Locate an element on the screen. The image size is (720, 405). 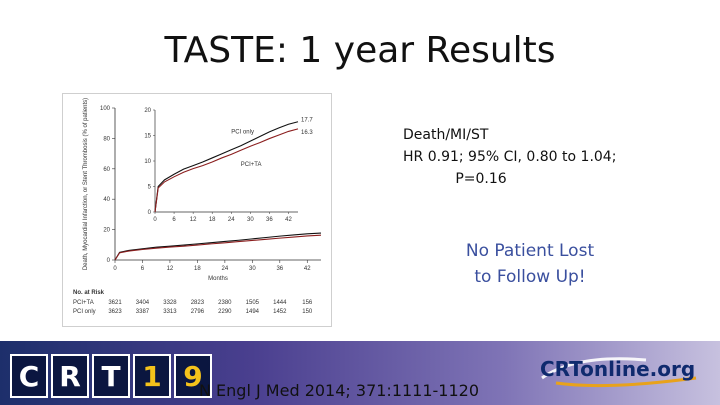
note-line-1: No Patient Lost is located at coordinates (530, 251).